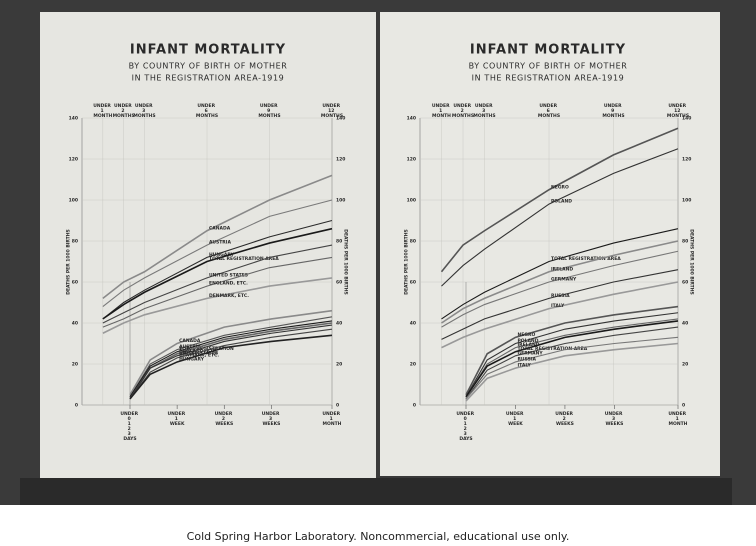  Describe the element at coordinates (548, 78) in the screenshot. I see `chart-subtitle: IN THE REGISTRATION AREA-1919` at that location.